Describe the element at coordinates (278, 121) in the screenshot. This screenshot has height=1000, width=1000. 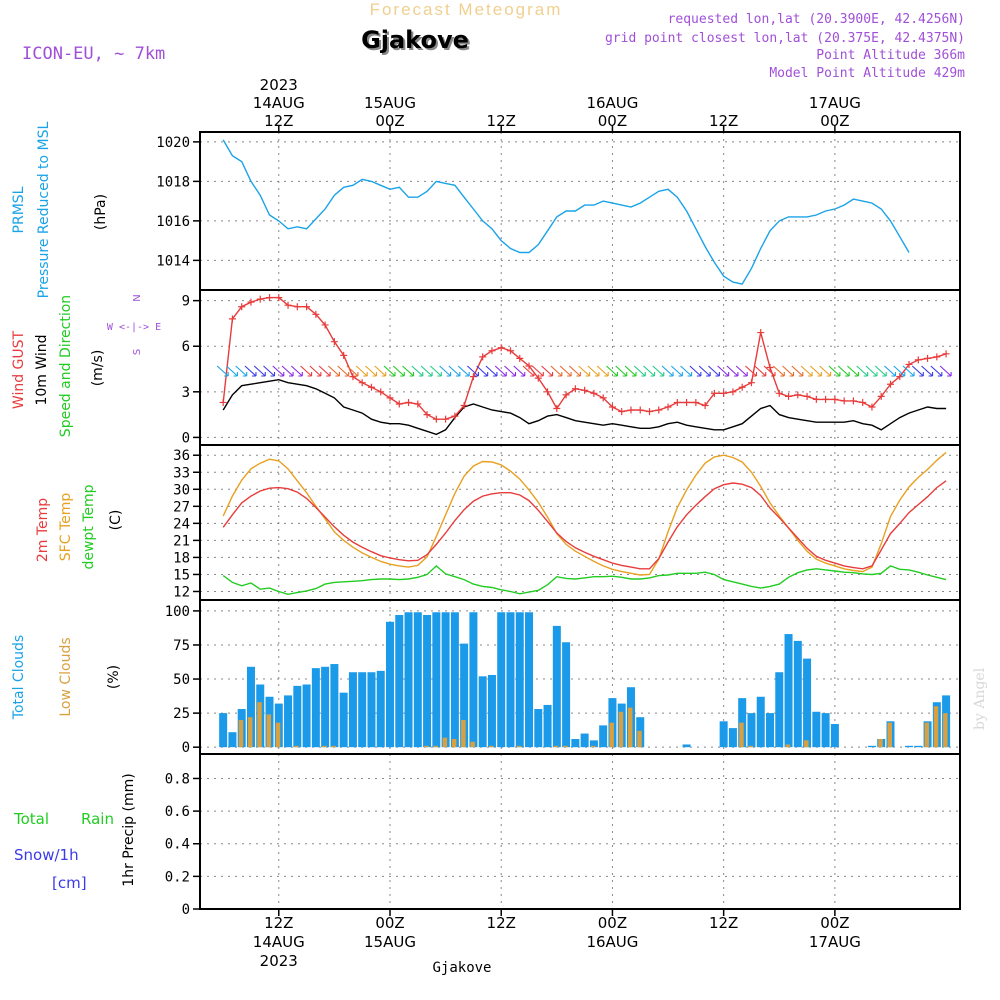
I see `top-time-label: 12Z` at that location.